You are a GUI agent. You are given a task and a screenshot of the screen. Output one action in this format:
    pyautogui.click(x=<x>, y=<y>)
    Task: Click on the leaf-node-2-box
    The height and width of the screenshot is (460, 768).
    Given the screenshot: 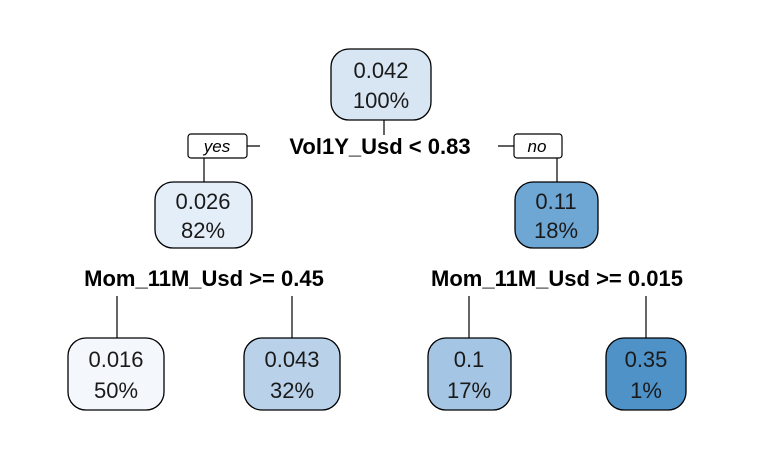 What is the action you would take?
    pyautogui.click(x=292, y=374)
    